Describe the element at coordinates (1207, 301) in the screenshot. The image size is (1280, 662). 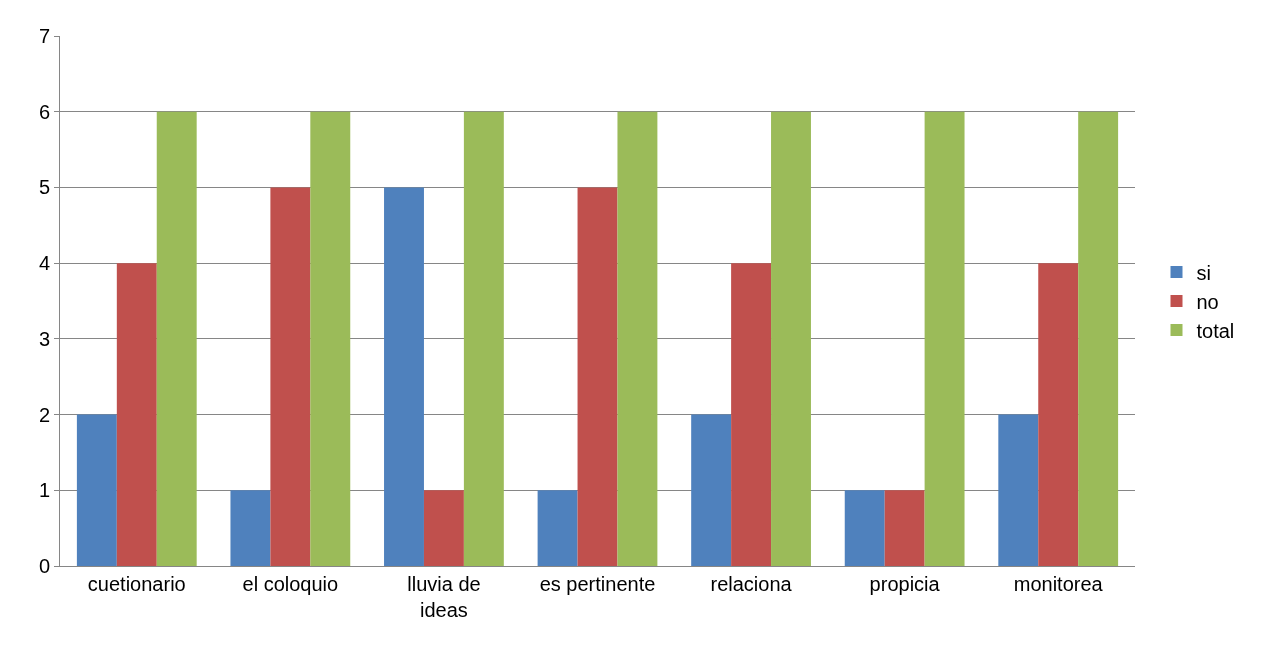
I see `legend-label: no` at that location.